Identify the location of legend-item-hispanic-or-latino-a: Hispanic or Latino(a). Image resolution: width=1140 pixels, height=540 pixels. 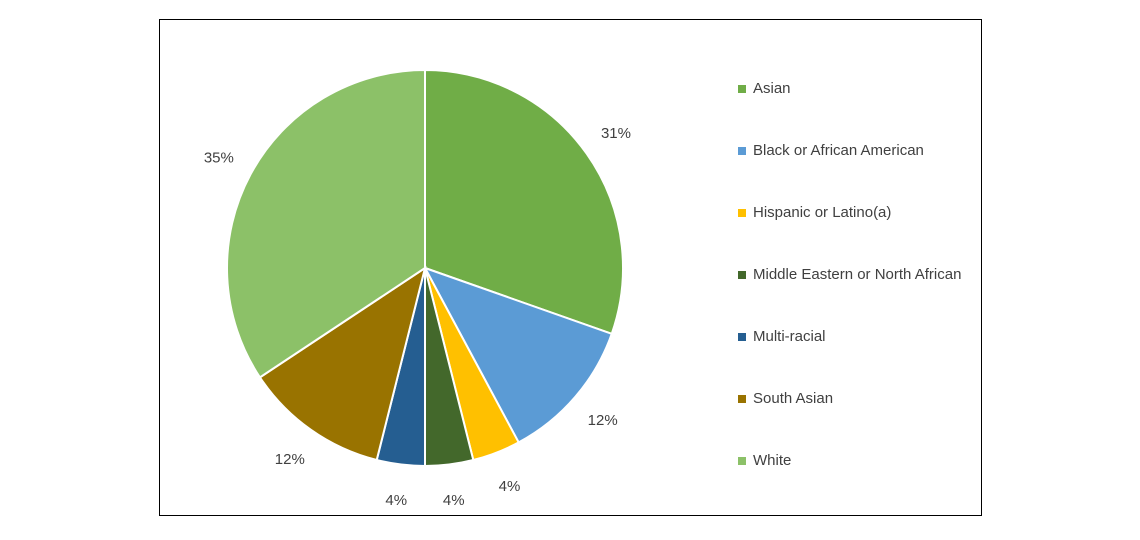
(850, 213).